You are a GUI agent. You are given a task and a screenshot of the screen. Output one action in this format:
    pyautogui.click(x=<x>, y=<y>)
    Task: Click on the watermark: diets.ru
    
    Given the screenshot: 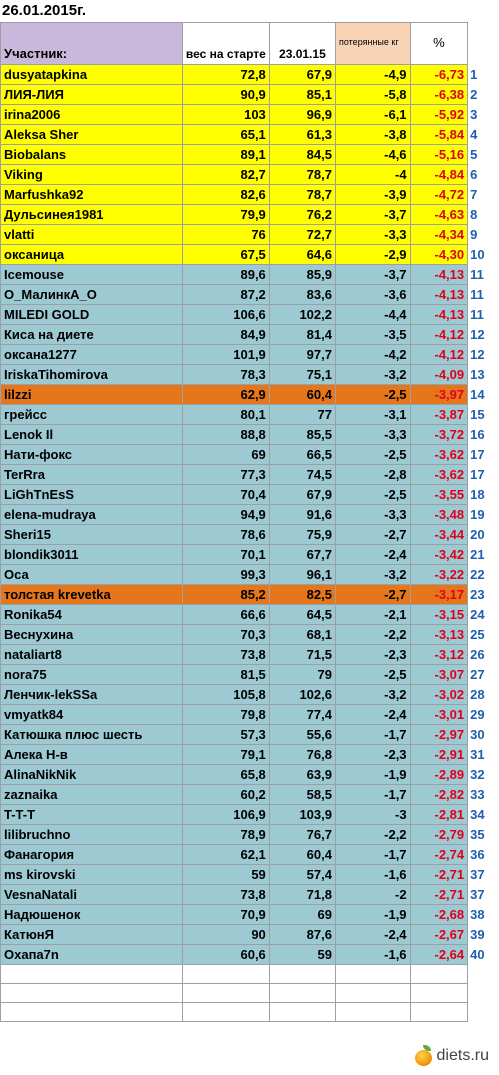 What is the action you would take?
    pyautogui.click(x=451, y=1056)
    